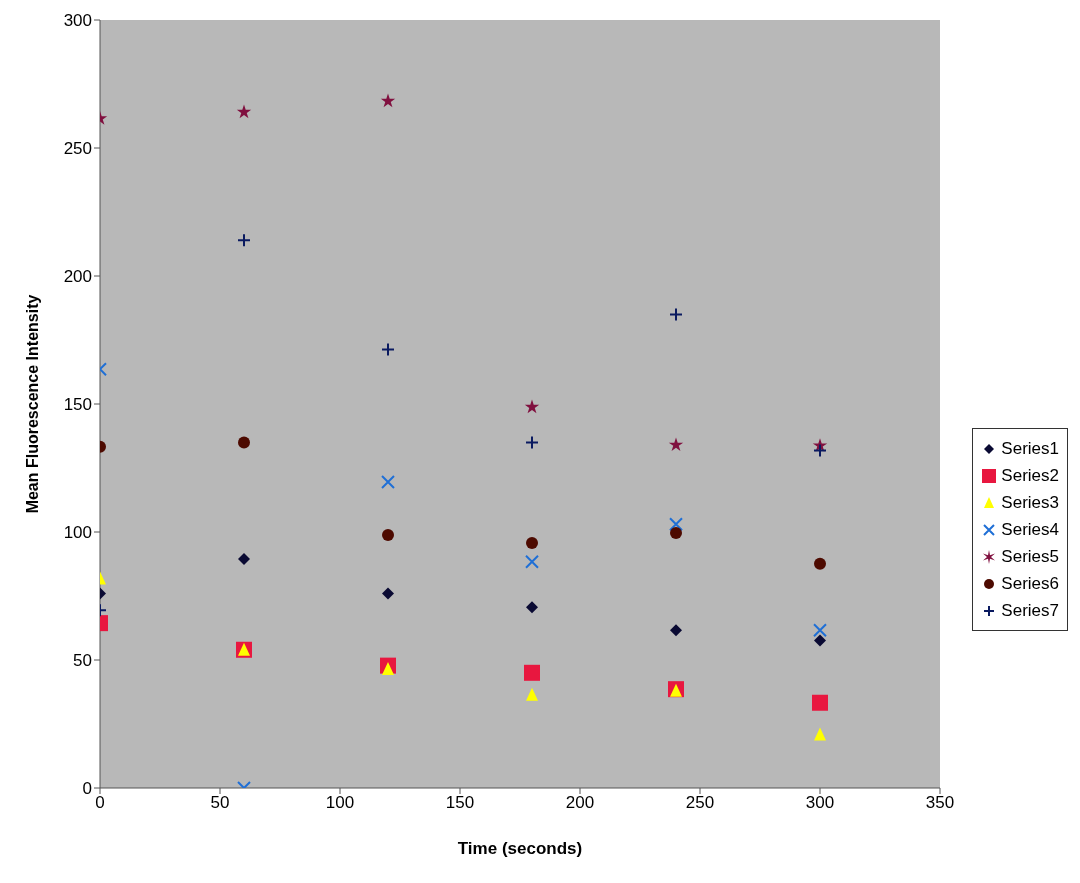 Image resolution: width=1080 pixels, height=883 pixels. I want to click on x-tick-label: 150, so click(460, 803).